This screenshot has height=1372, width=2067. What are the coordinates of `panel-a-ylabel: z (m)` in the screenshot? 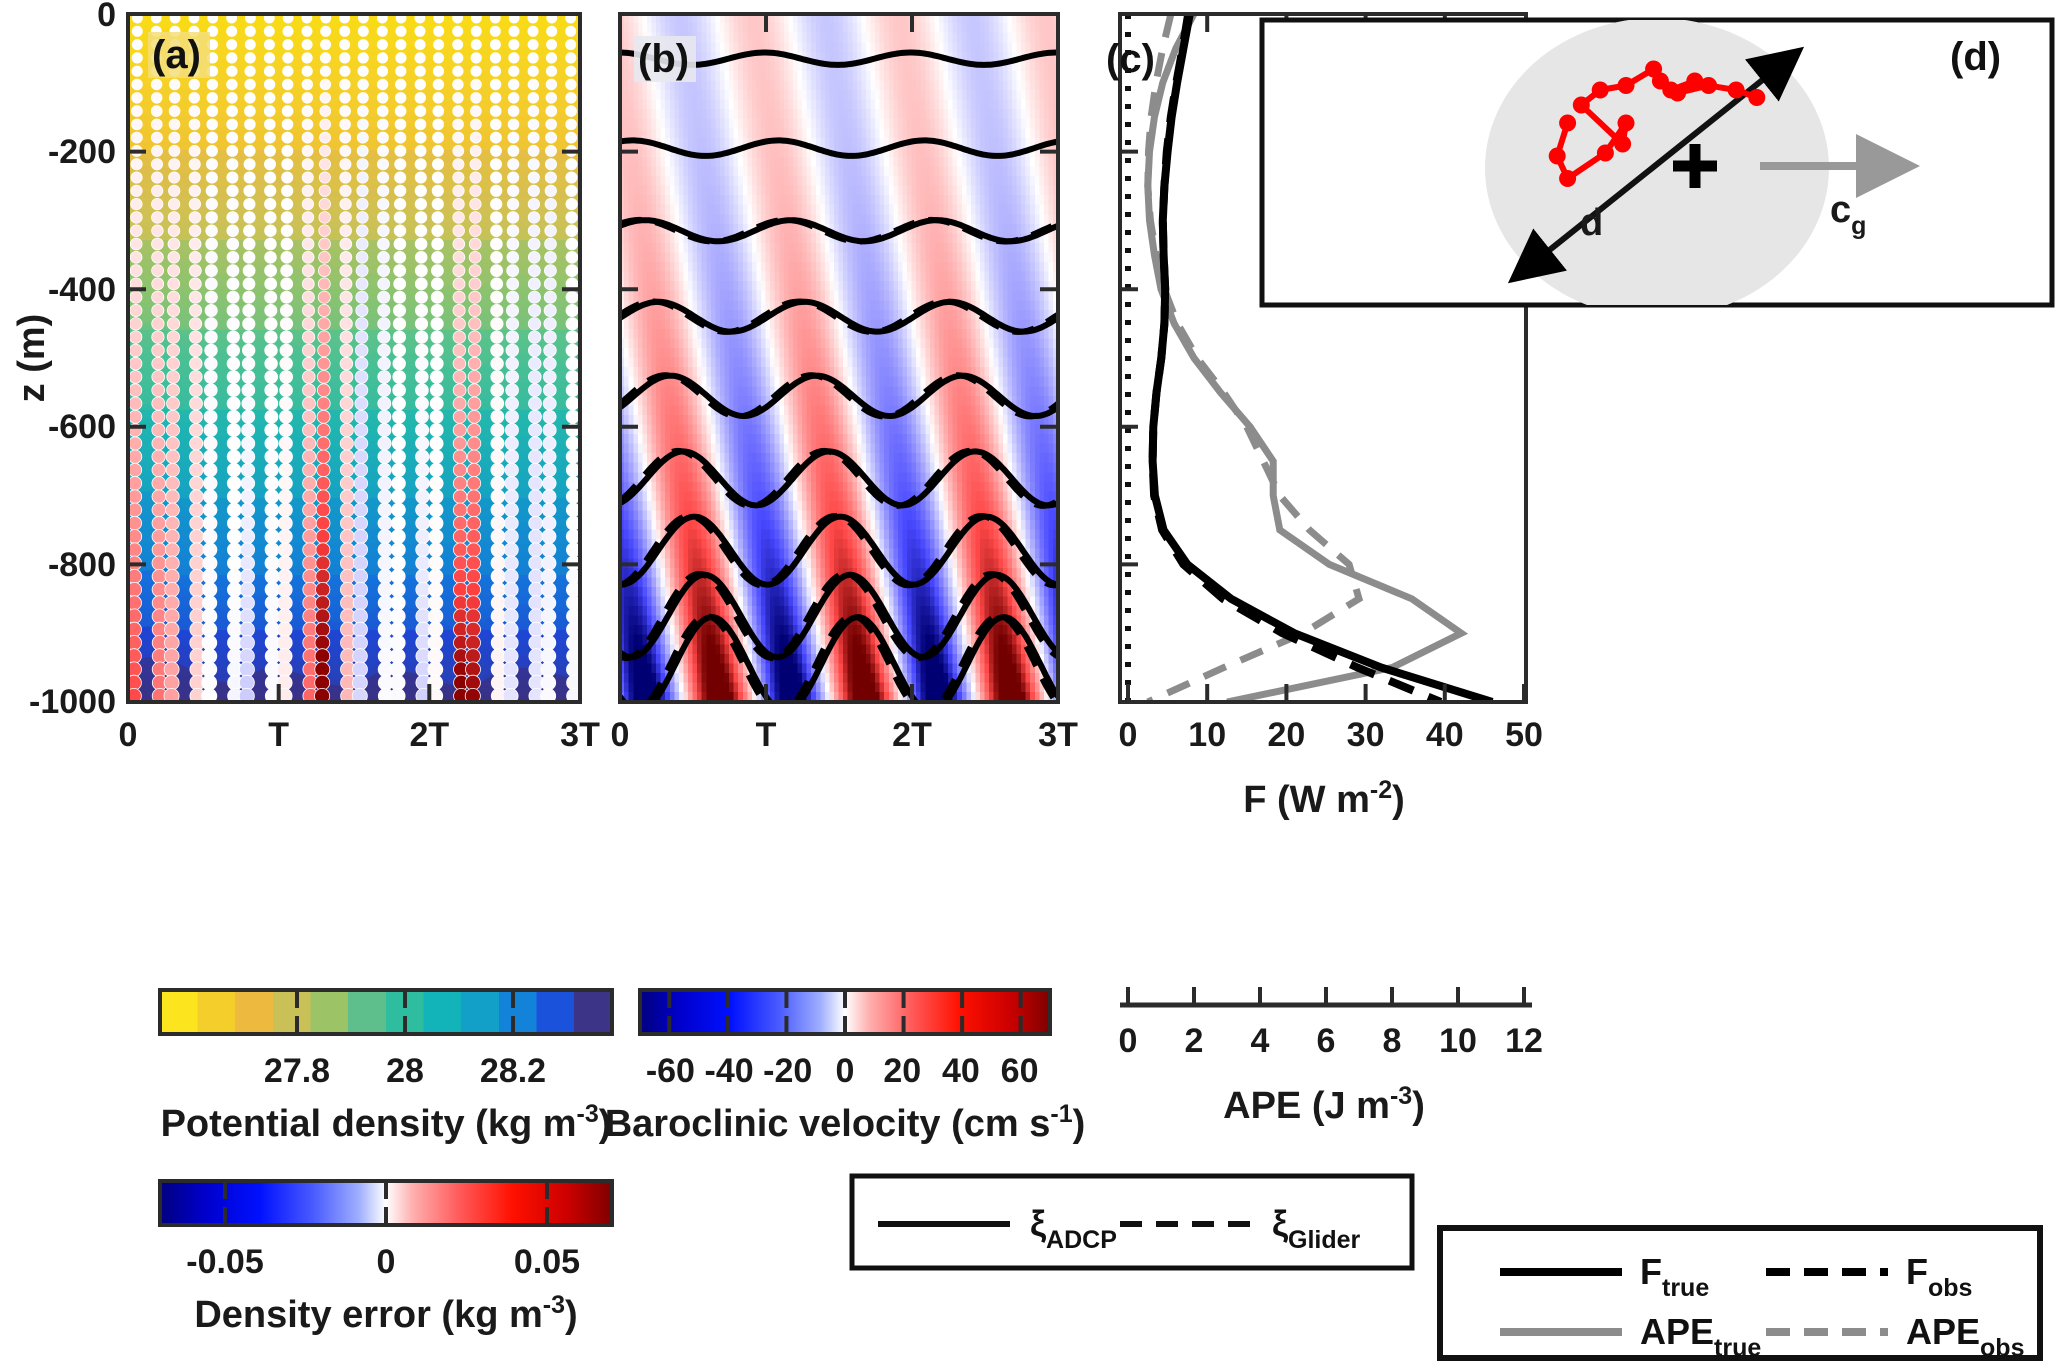 It's located at (32, 358).